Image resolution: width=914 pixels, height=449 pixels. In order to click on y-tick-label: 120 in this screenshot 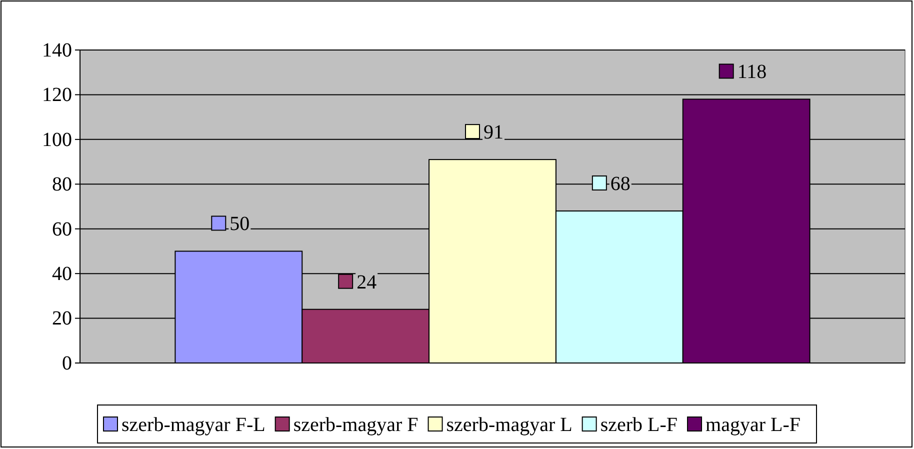, I will do `click(57, 95)`.